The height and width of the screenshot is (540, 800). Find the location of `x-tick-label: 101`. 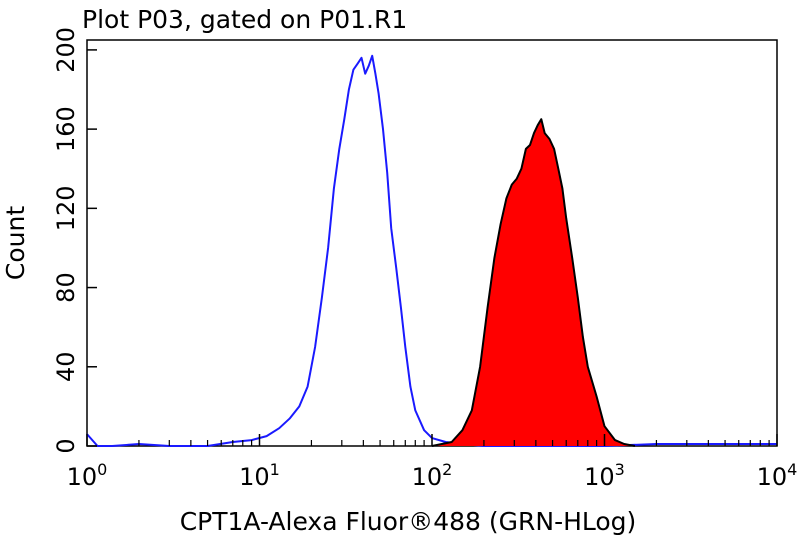

x-tick-label: 101 is located at coordinates (259, 475).